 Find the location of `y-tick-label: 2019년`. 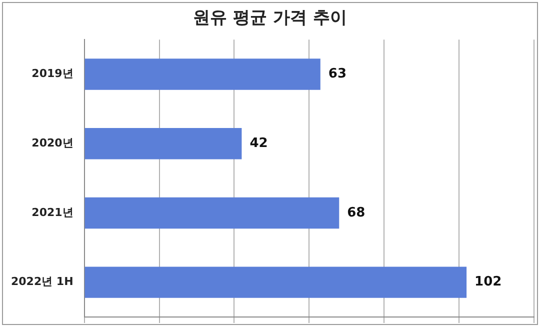

y-tick-label: 2019년 is located at coordinates (53, 73).